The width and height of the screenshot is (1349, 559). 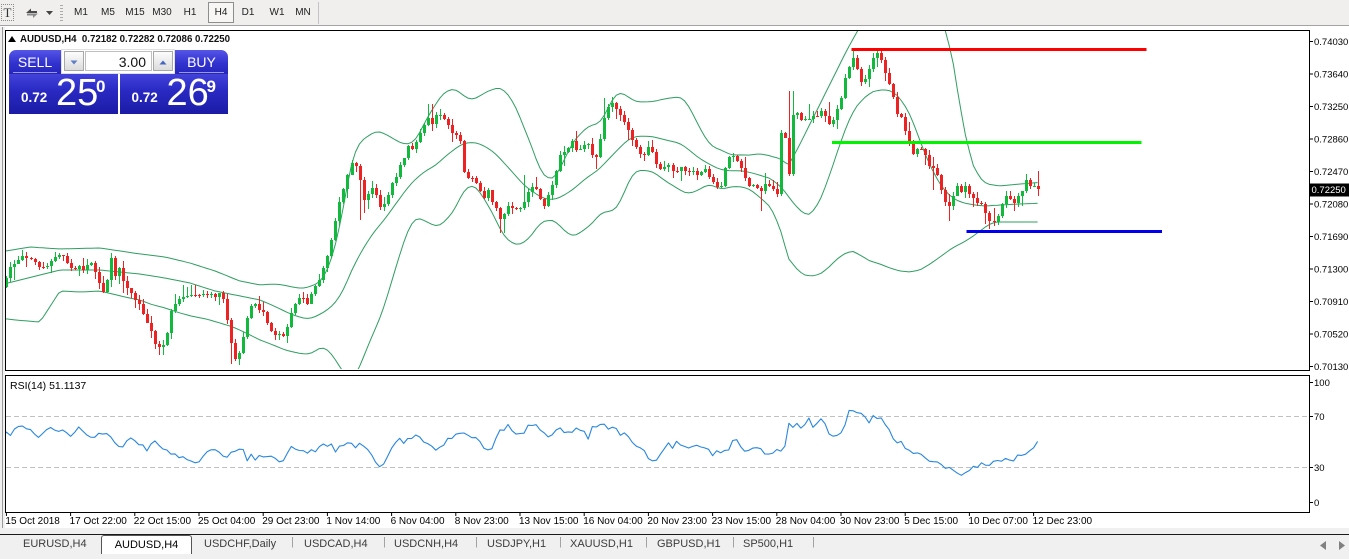 I want to click on svg-text: 0.71690, so click(x=1331, y=237).